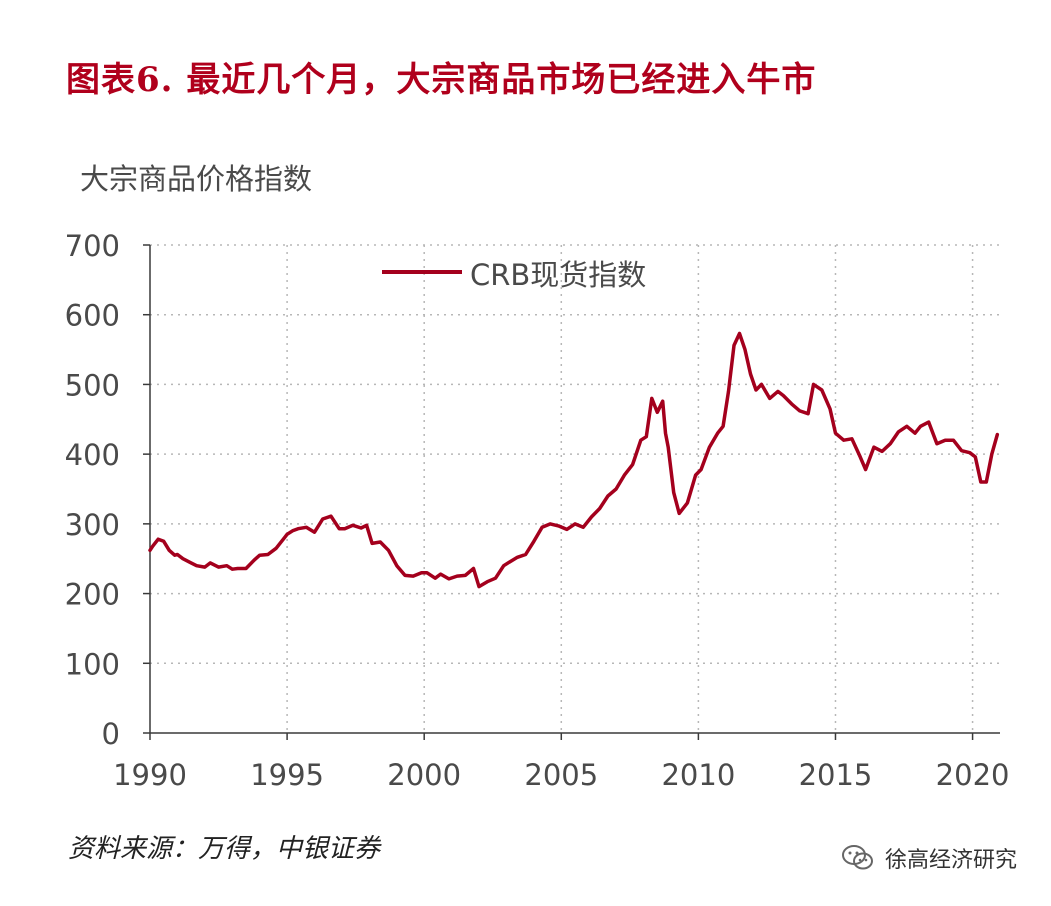  Describe the element at coordinates (92, 316) in the screenshot. I see `y-tick-label: 600` at that location.